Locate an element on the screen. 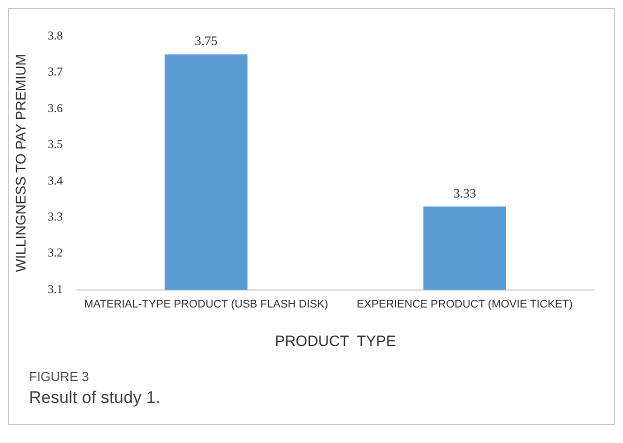 The height and width of the screenshot is (443, 623). y-tick-label: 3.7 is located at coordinates (55, 71).